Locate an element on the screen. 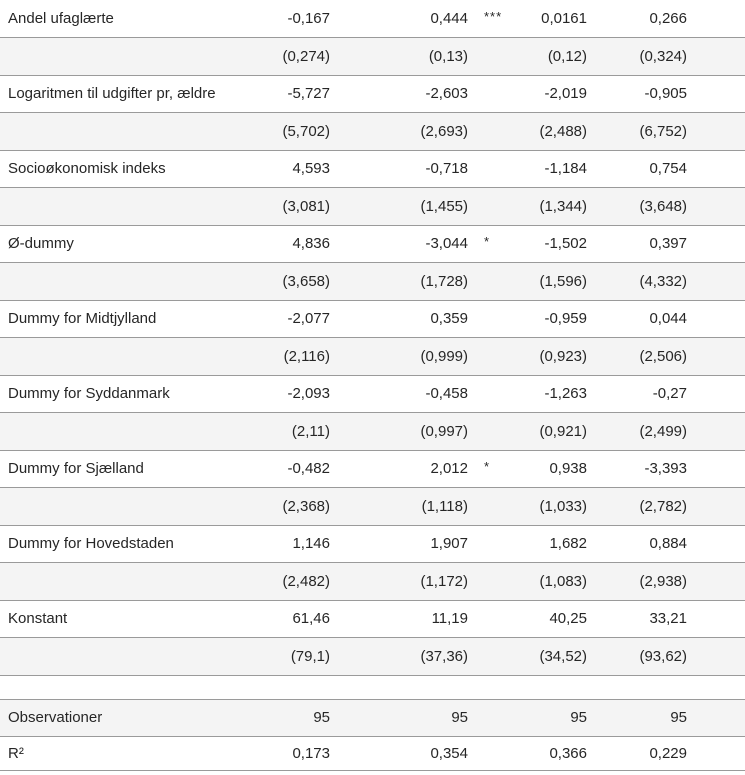  coef-value: 0,229 is located at coordinates (668, 753).